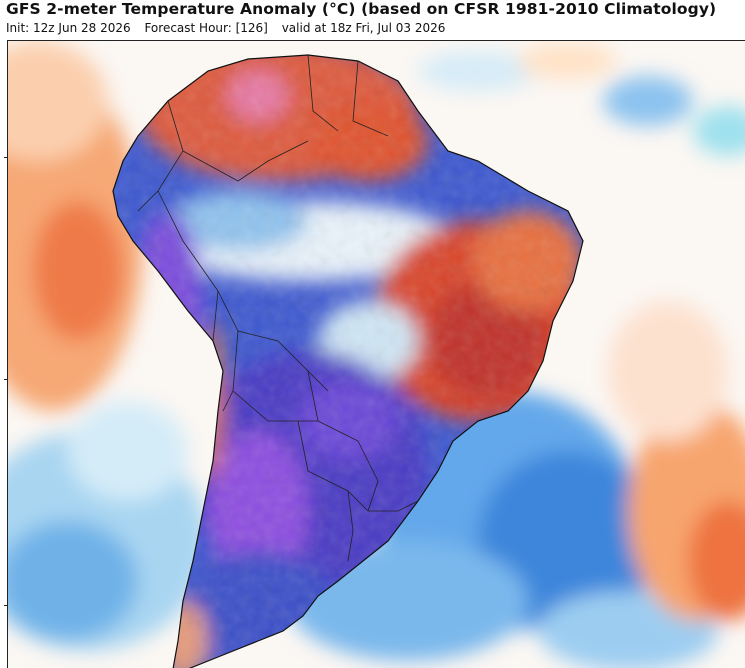 Image resolution: width=745 pixels, height=668 pixels. I want to click on valid-time: valid at 18z Fri, Jul 03 2026, so click(363, 28).